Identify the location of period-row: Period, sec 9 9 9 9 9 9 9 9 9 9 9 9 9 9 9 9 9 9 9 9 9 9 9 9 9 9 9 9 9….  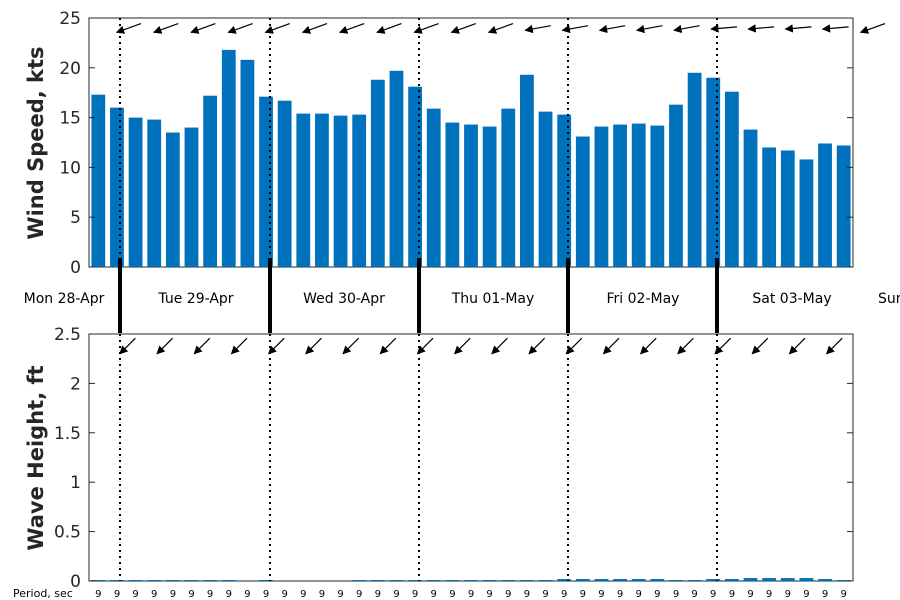
(430, 593).